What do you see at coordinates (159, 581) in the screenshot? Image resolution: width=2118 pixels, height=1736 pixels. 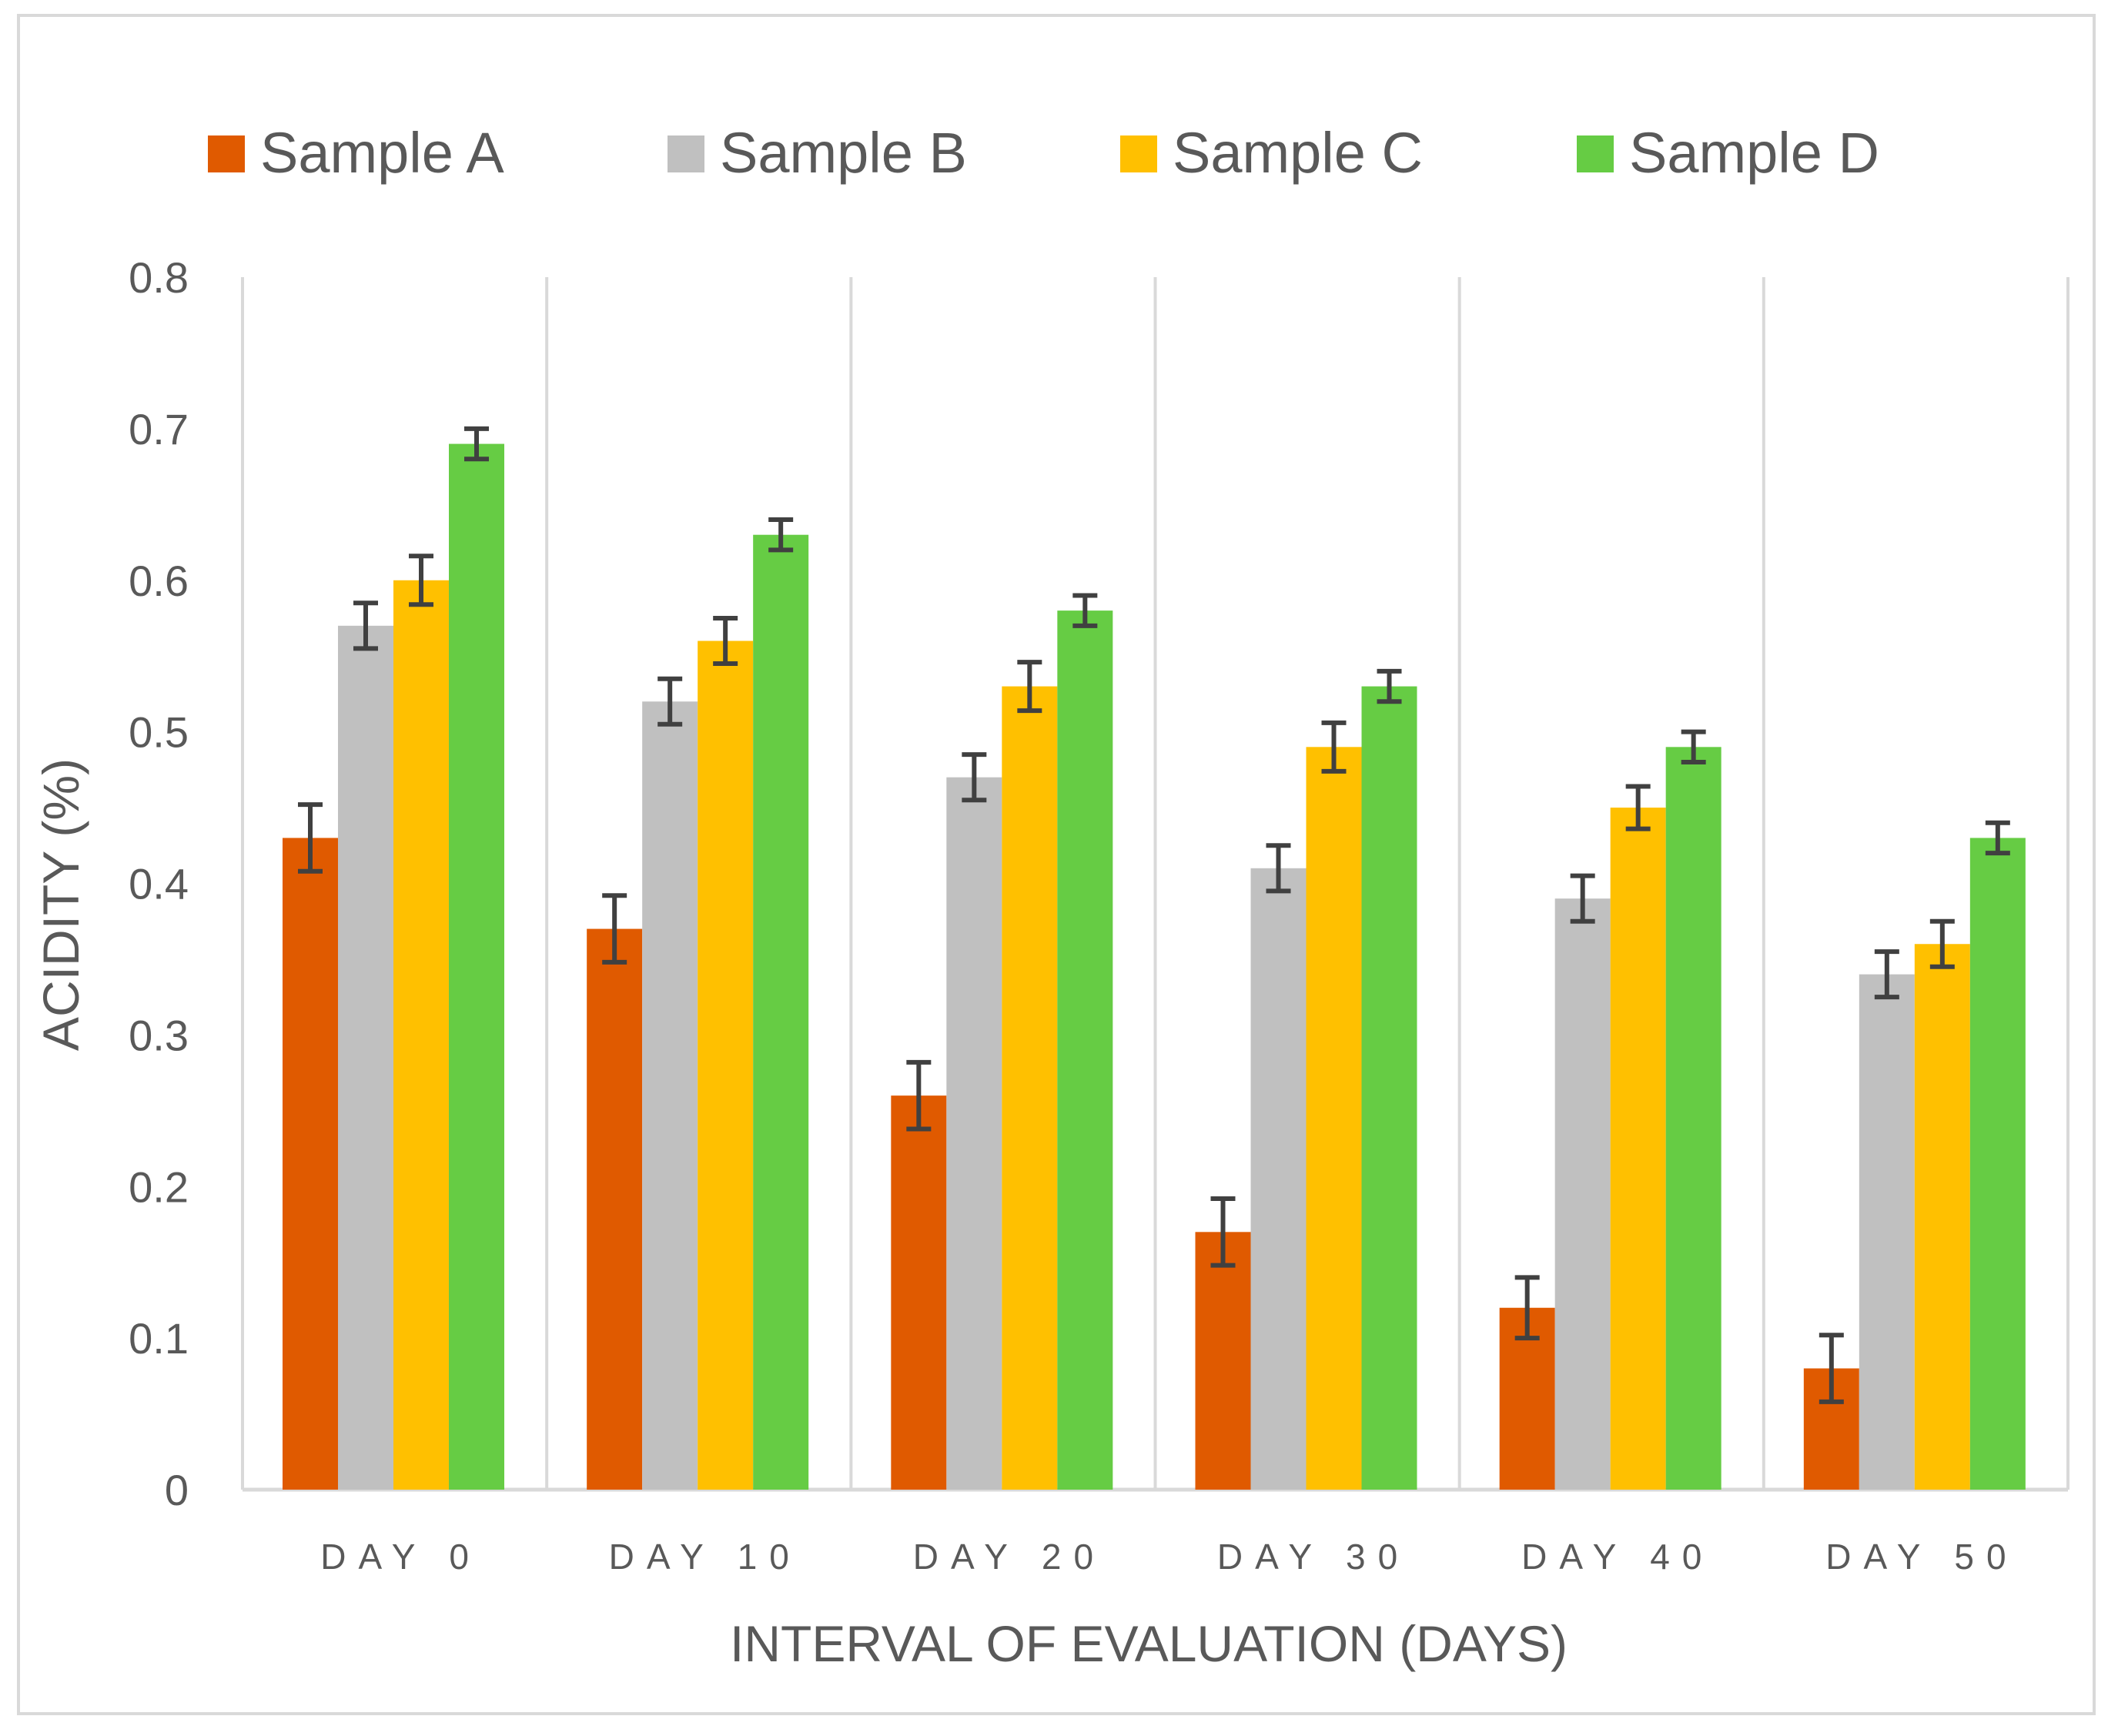 I see `y-tick-label: 0.6` at bounding box center [159, 581].